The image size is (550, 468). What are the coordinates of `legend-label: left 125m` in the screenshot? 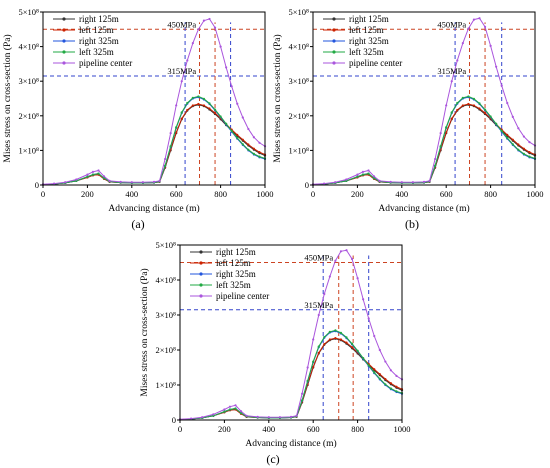 It's located at (233, 263).